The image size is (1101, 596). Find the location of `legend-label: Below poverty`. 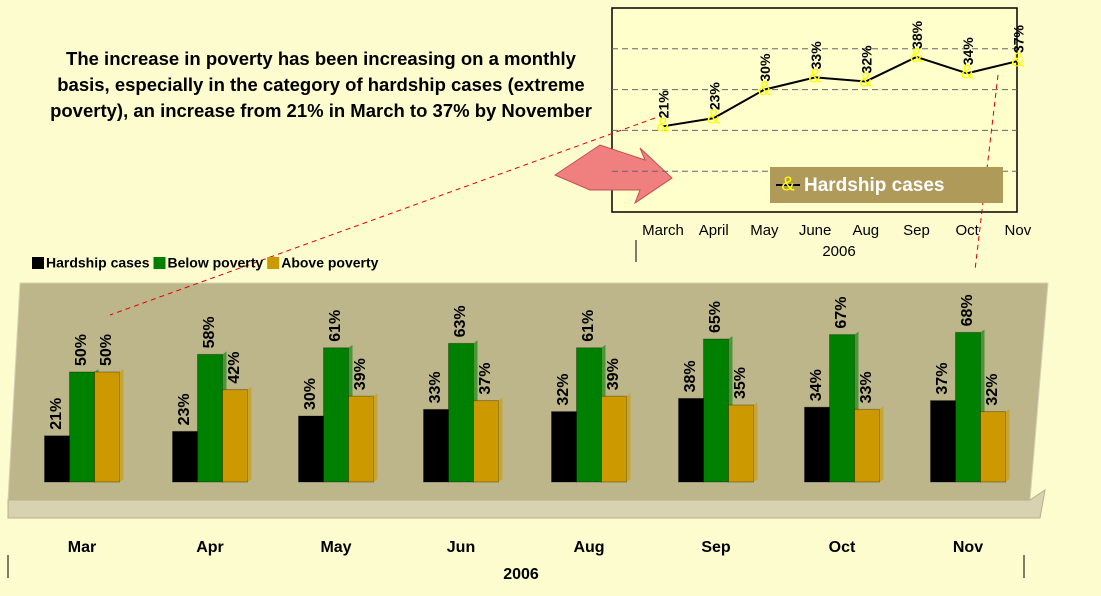

legend-label: Below poverty is located at coordinates (216, 263).